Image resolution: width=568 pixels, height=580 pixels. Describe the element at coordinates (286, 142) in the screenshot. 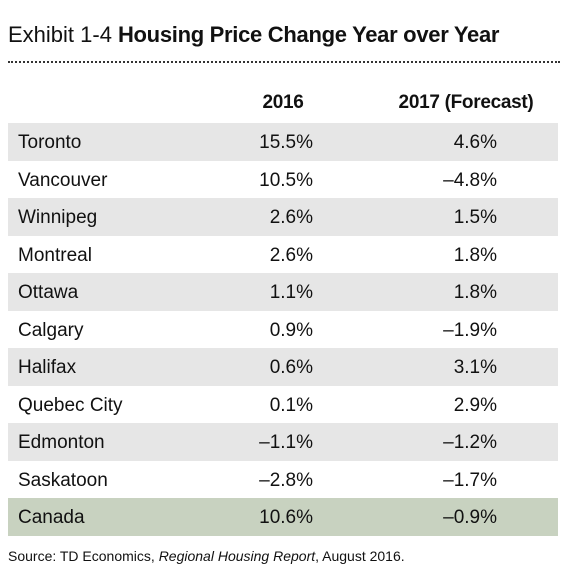

I see `cell-2016: 15.5%` at that location.